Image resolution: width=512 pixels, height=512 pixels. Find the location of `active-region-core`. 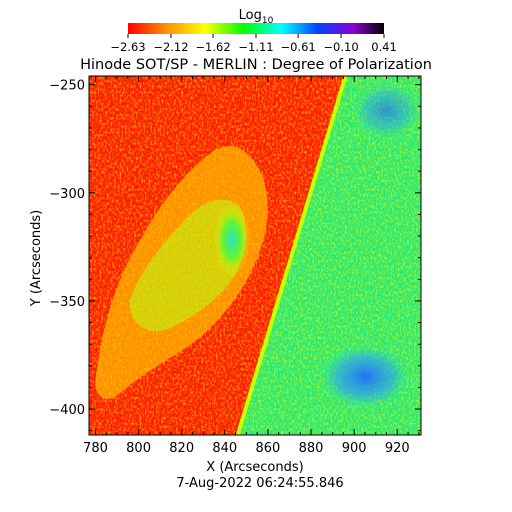

active-region-core is located at coordinates (232, 240).